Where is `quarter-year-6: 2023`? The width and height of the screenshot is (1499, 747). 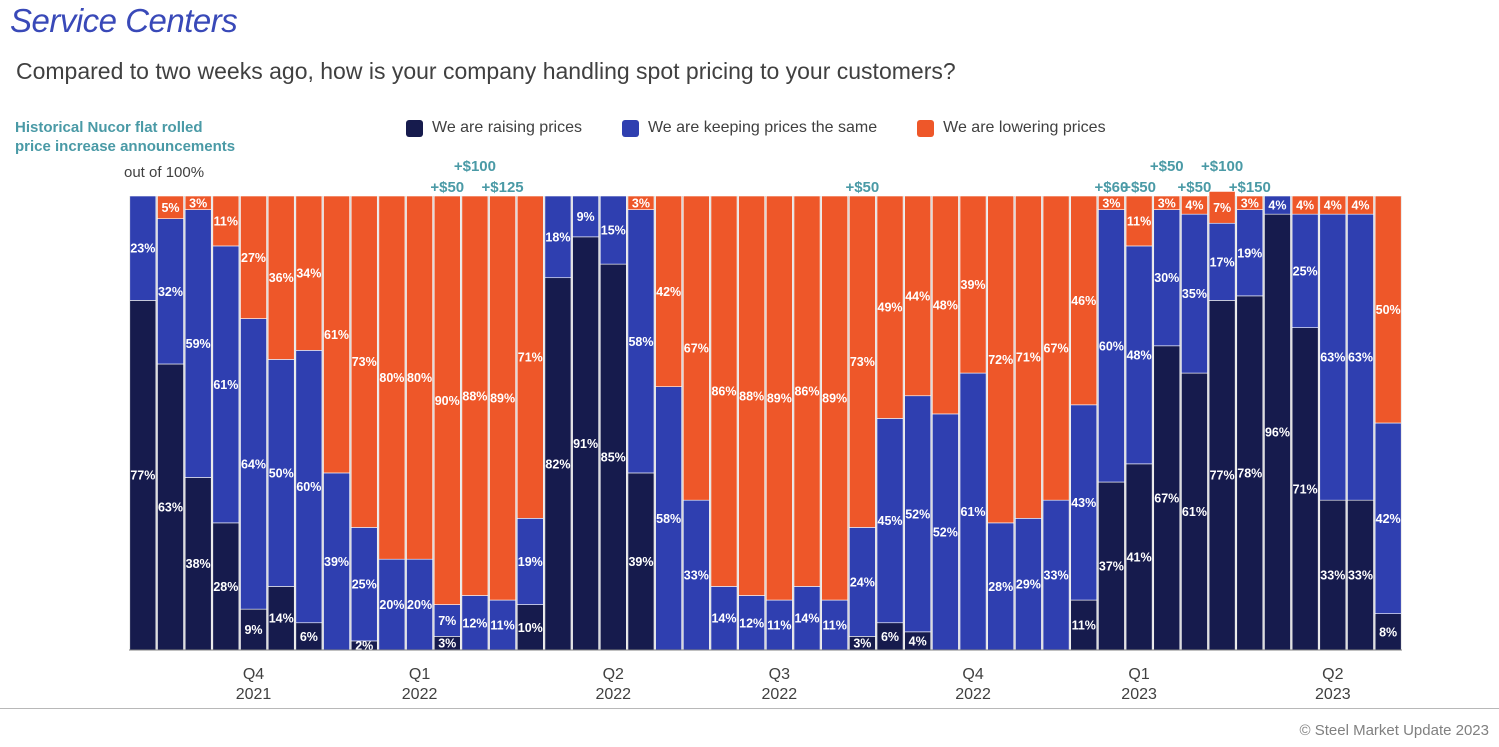 quarter-year-6: 2023 is located at coordinates (1333, 694).